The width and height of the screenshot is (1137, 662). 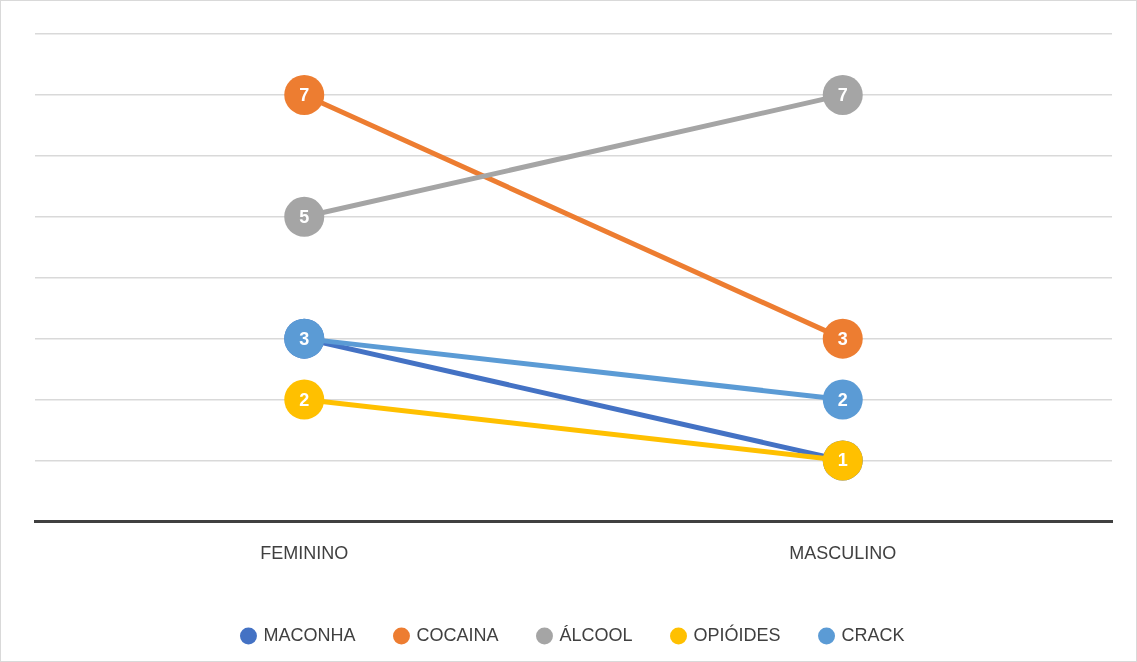 I want to click on legend-label: ÁLCOOL, so click(x=596, y=634).